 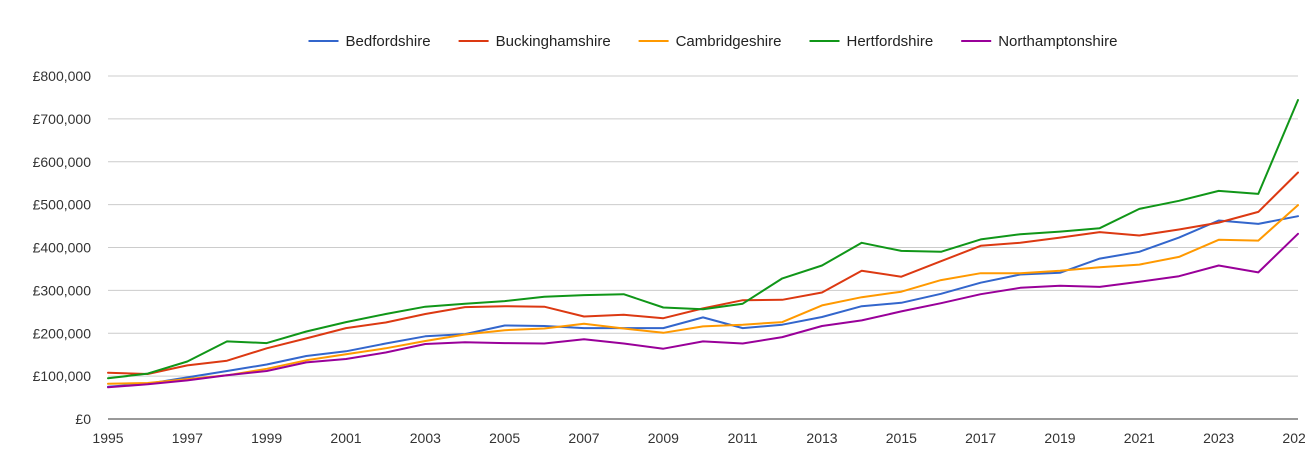 What do you see at coordinates (107, 438) in the screenshot?
I see `x-tick-label: 1995` at bounding box center [107, 438].